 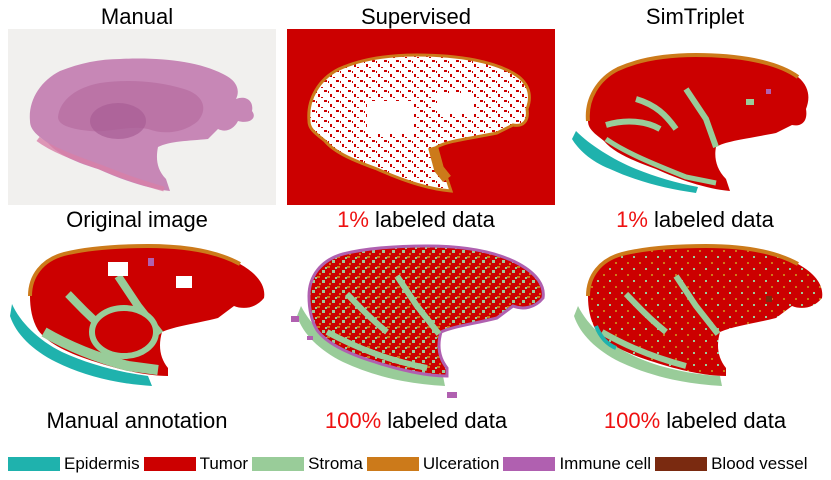 I want to click on legend-item-epidermis: Epidermis, so click(x=74, y=464).